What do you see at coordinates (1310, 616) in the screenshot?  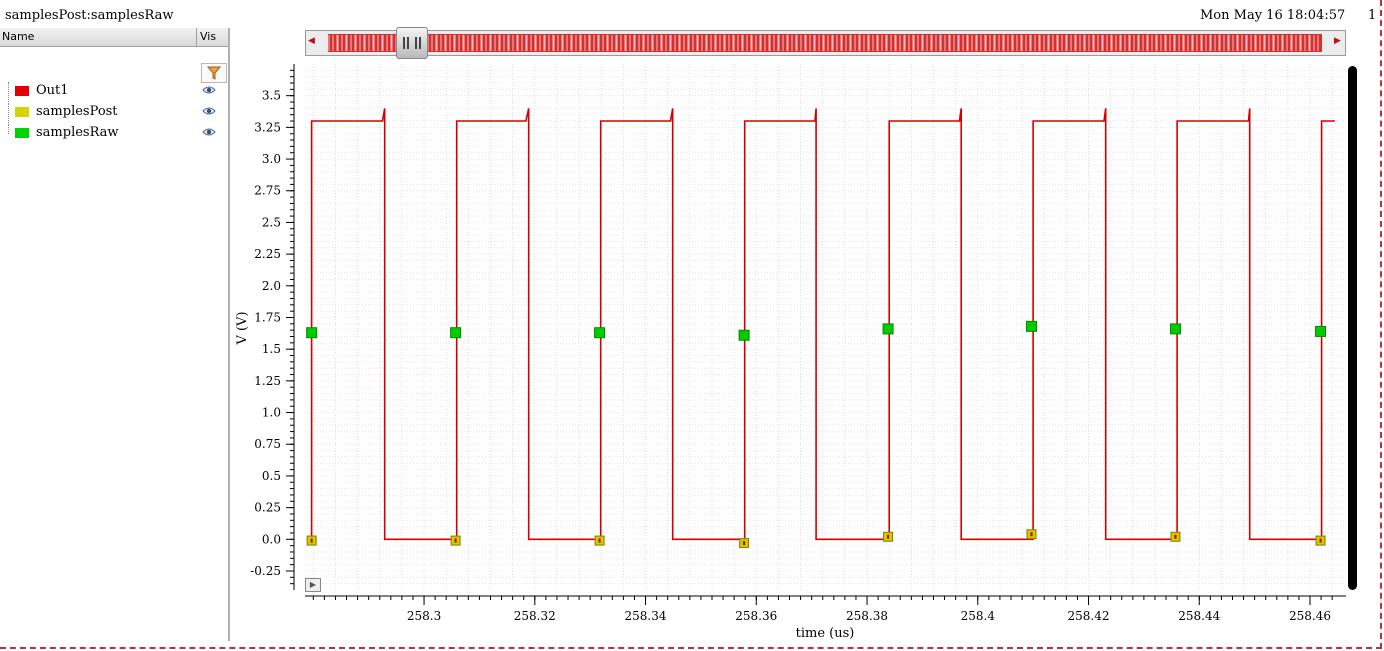 I see `x-tick-label: 258.46` at bounding box center [1310, 616].